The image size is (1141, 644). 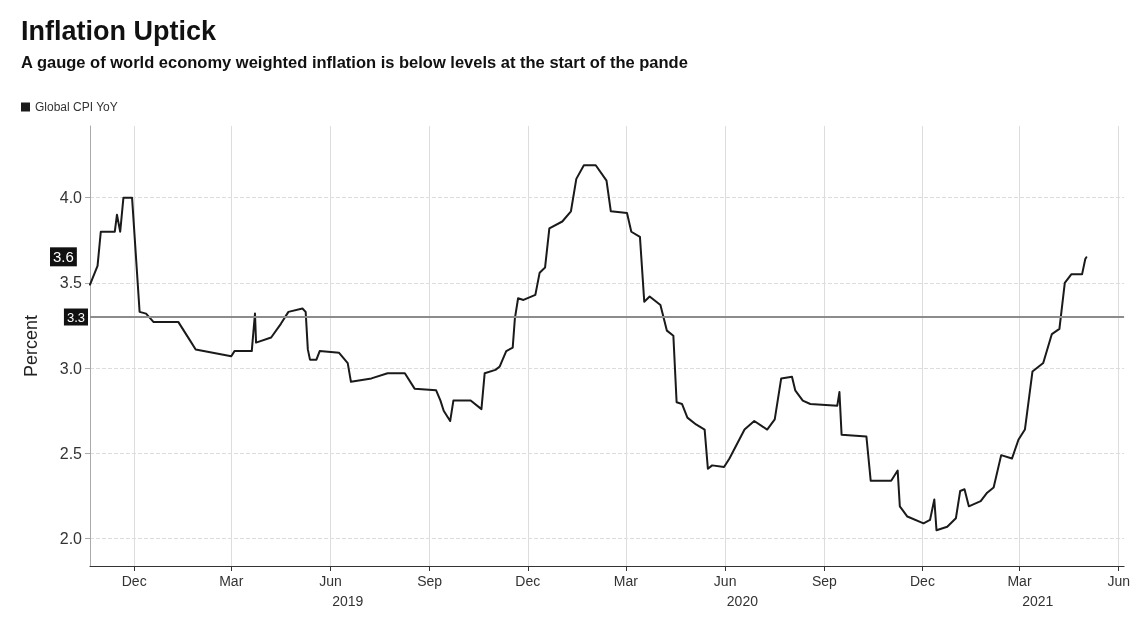 What do you see at coordinates (348, 601) in the screenshot?
I see `x2-tick-label: 2019` at bounding box center [348, 601].